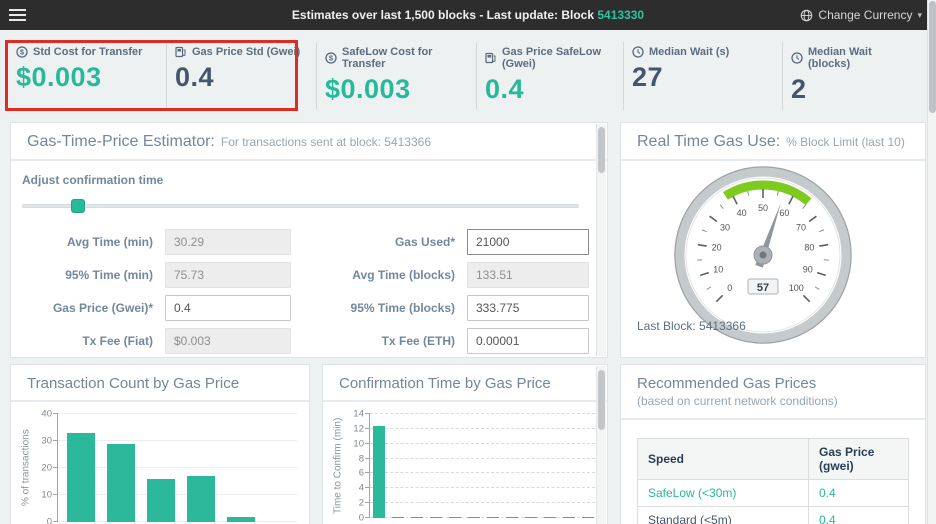 The width and height of the screenshot is (936, 524). What do you see at coordinates (402, 308) in the screenshot?
I see `field-label: 95% Time (blocks)` at bounding box center [402, 308].